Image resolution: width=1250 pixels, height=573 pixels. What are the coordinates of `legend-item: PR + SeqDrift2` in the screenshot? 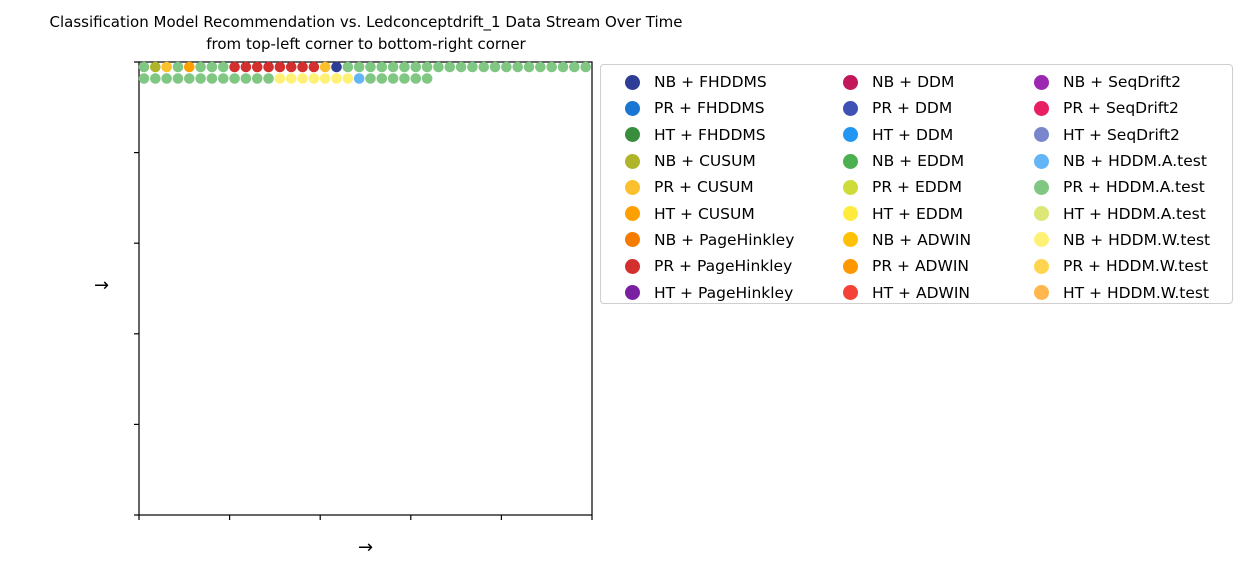 It's located at (1110, 108).